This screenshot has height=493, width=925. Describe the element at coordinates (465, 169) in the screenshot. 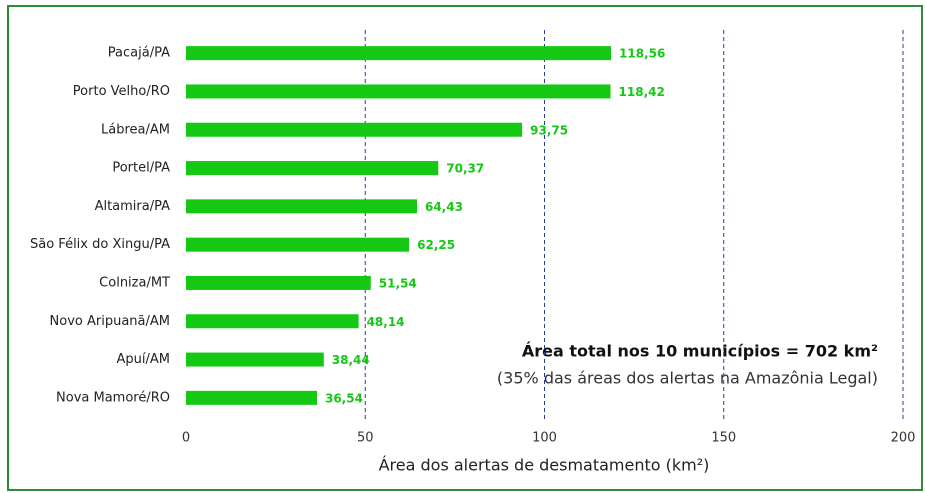

I see `value-label: 70,37` at that location.